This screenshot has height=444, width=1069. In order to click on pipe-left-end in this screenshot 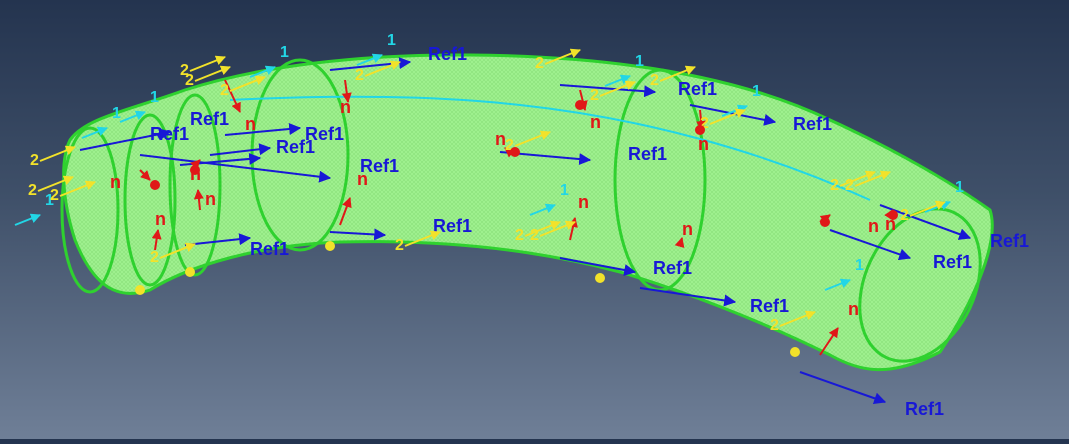, I will do `click(90, 210)`.